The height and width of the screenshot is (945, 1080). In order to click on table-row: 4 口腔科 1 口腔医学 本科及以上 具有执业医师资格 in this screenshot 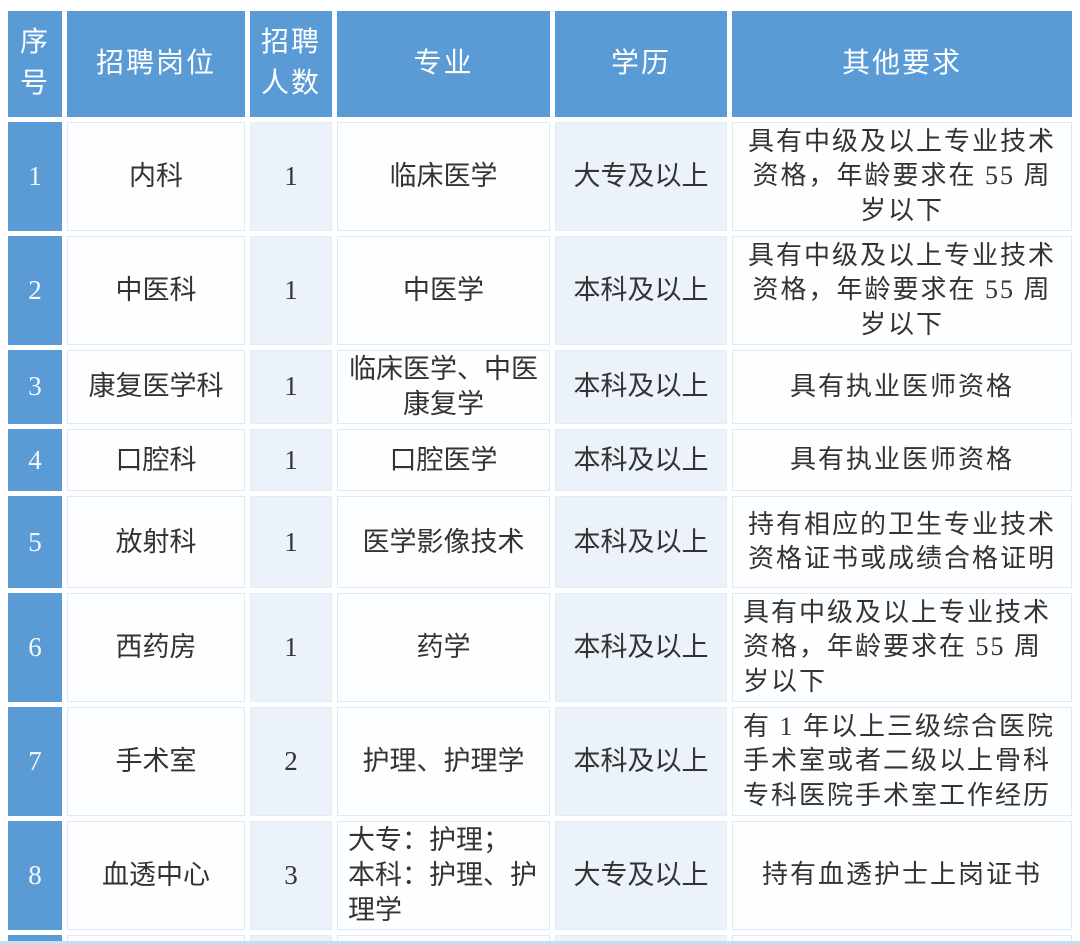, I will do `click(540, 460)`.